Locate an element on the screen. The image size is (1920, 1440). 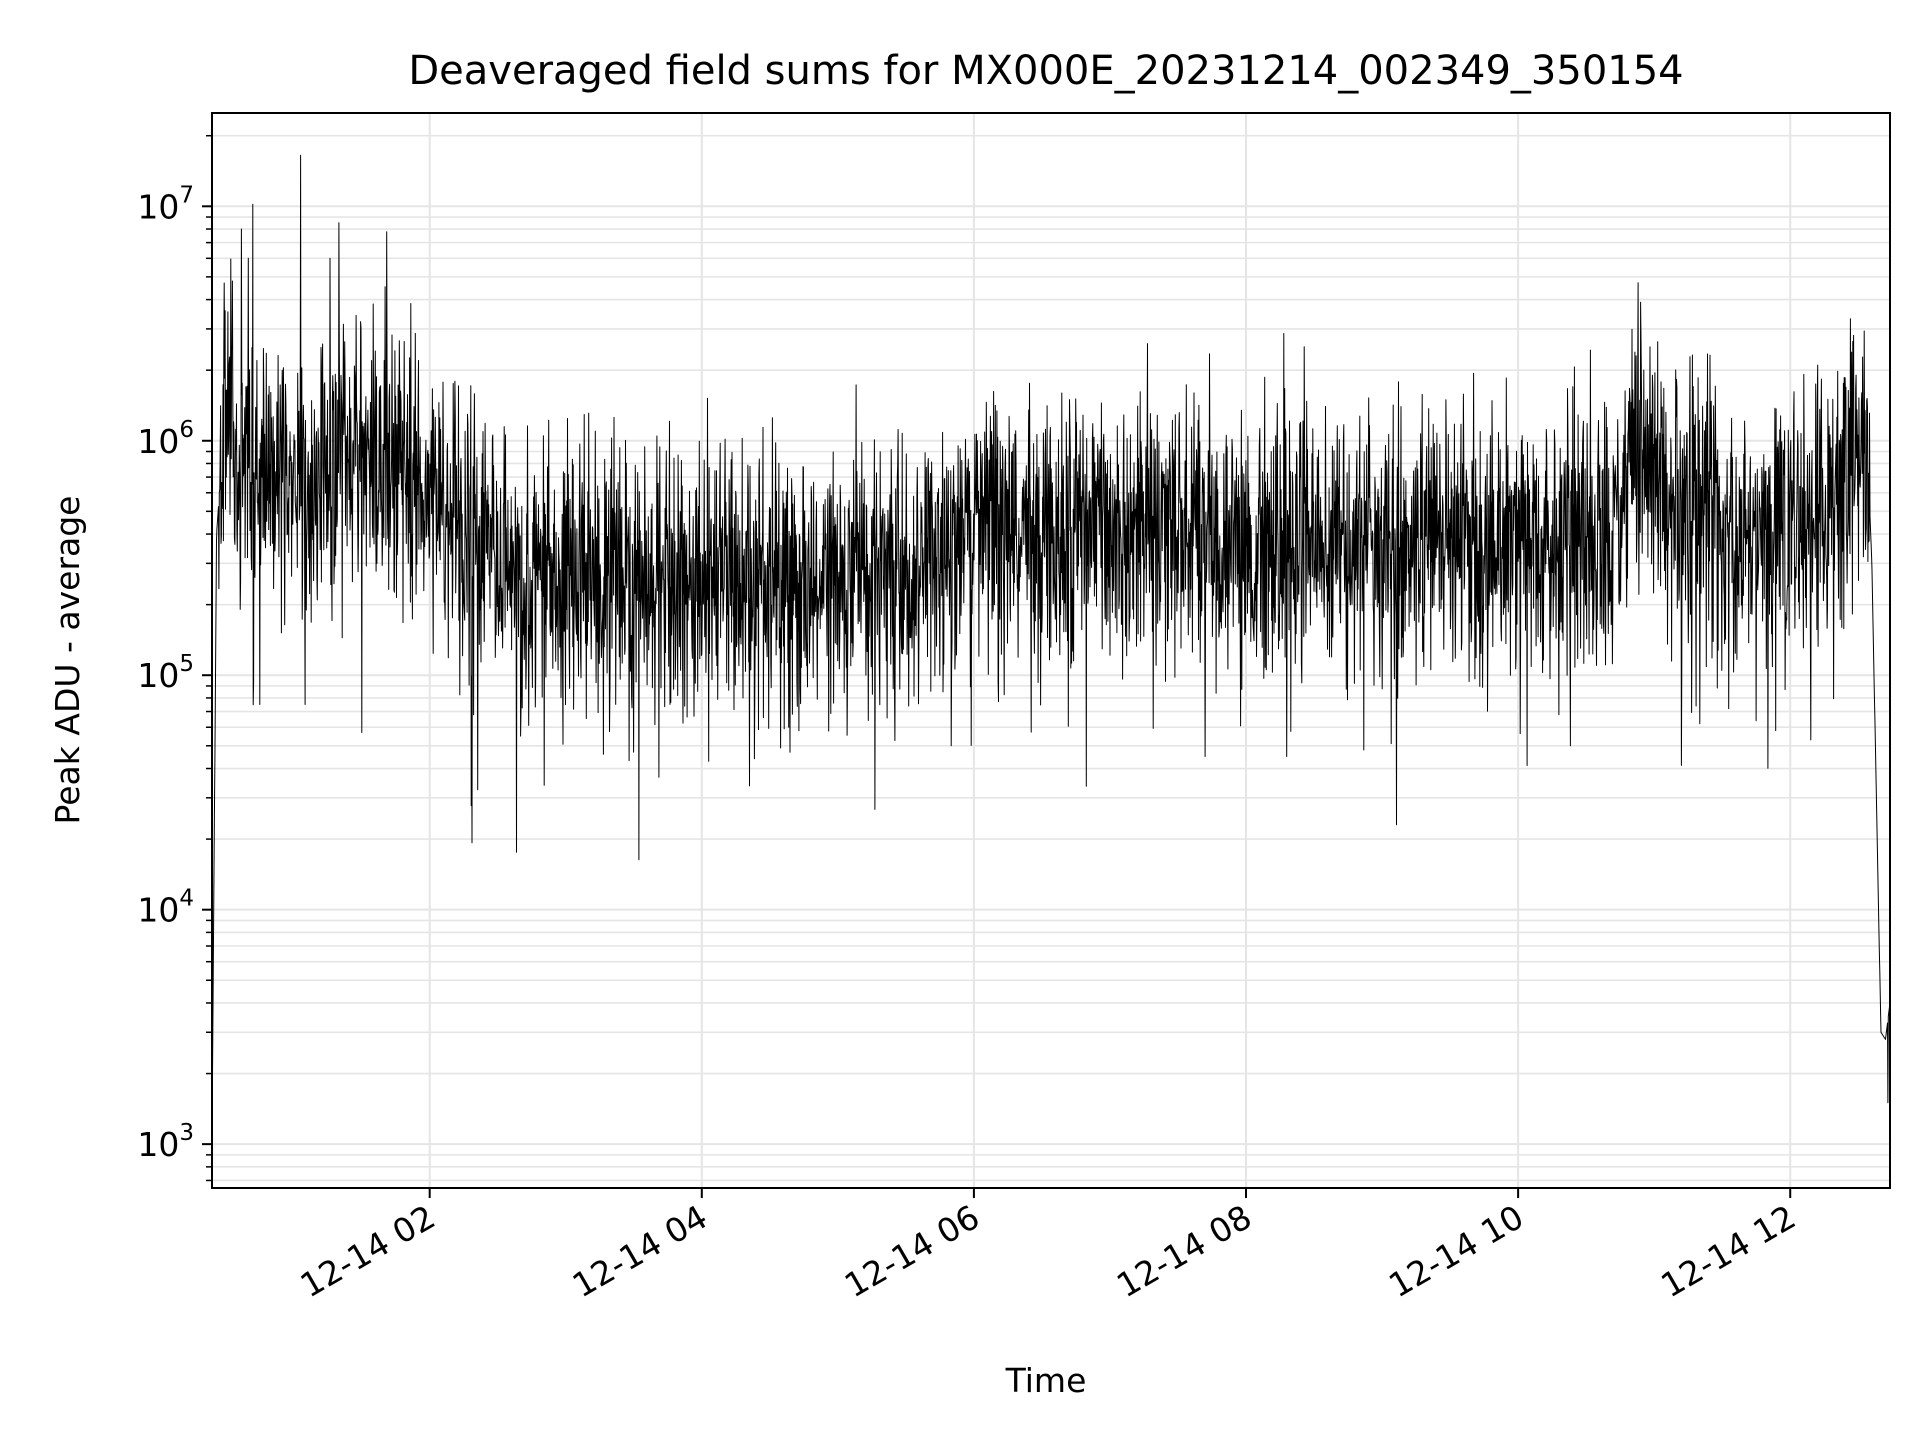
y-tick-label: 10⁵ is located at coordinates (165, 673).